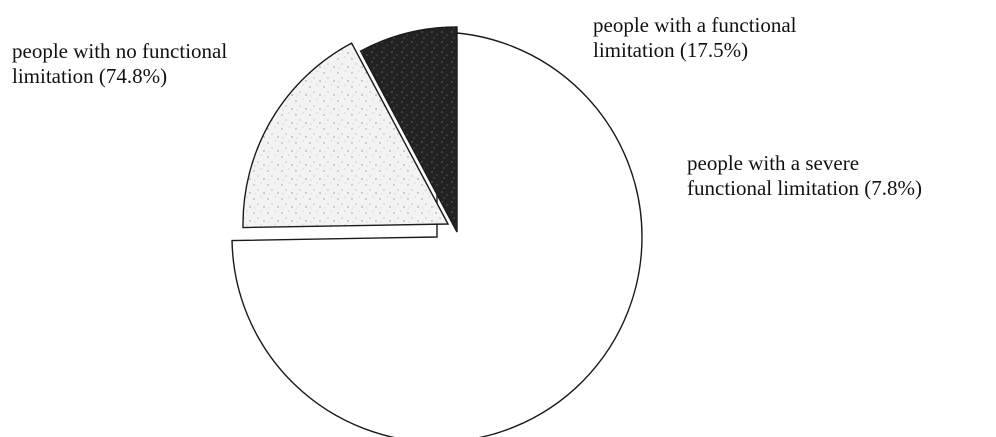  Describe the element at coordinates (805, 188) in the screenshot. I see `slice-label-line: functional limitation (7.8%)` at that location.